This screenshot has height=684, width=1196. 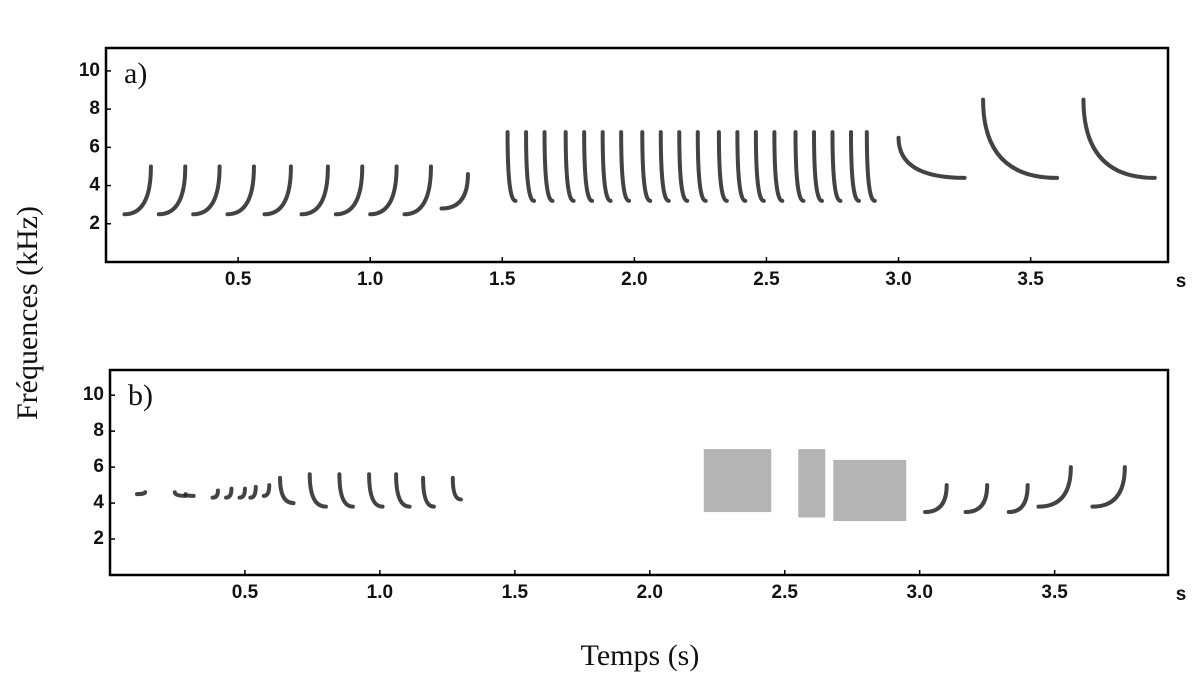 I want to click on panel-label: b), so click(x=140, y=395).